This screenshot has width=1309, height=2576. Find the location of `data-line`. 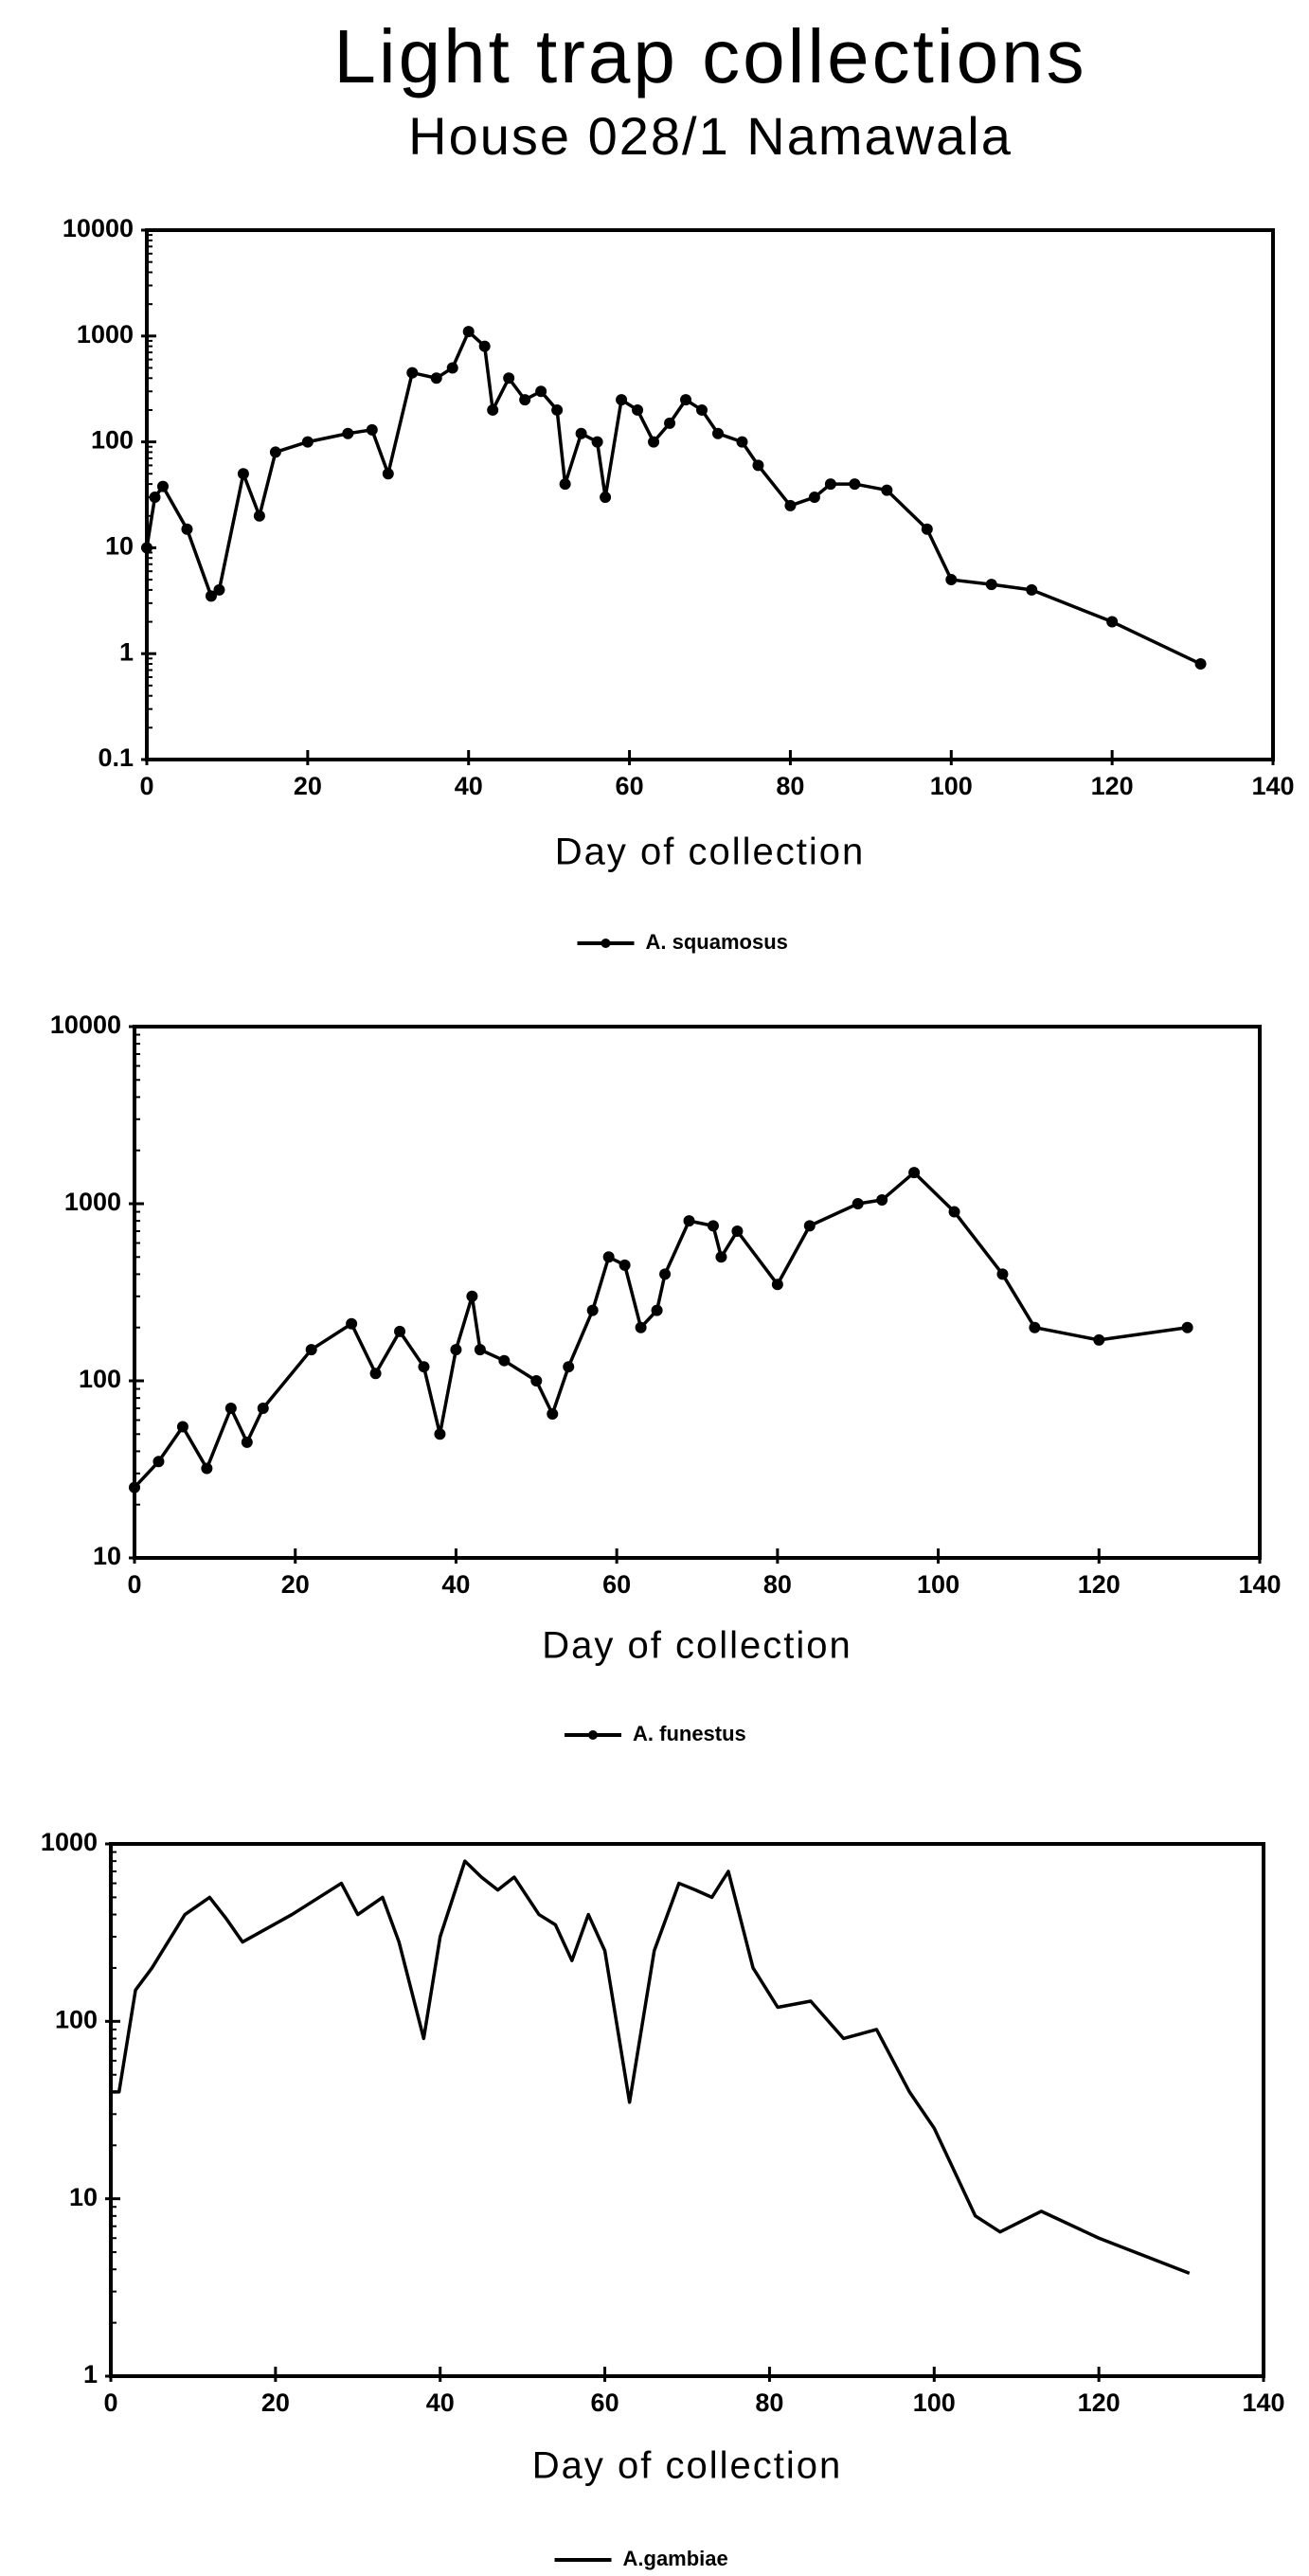

data-line is located at coordinates (651, 2067).